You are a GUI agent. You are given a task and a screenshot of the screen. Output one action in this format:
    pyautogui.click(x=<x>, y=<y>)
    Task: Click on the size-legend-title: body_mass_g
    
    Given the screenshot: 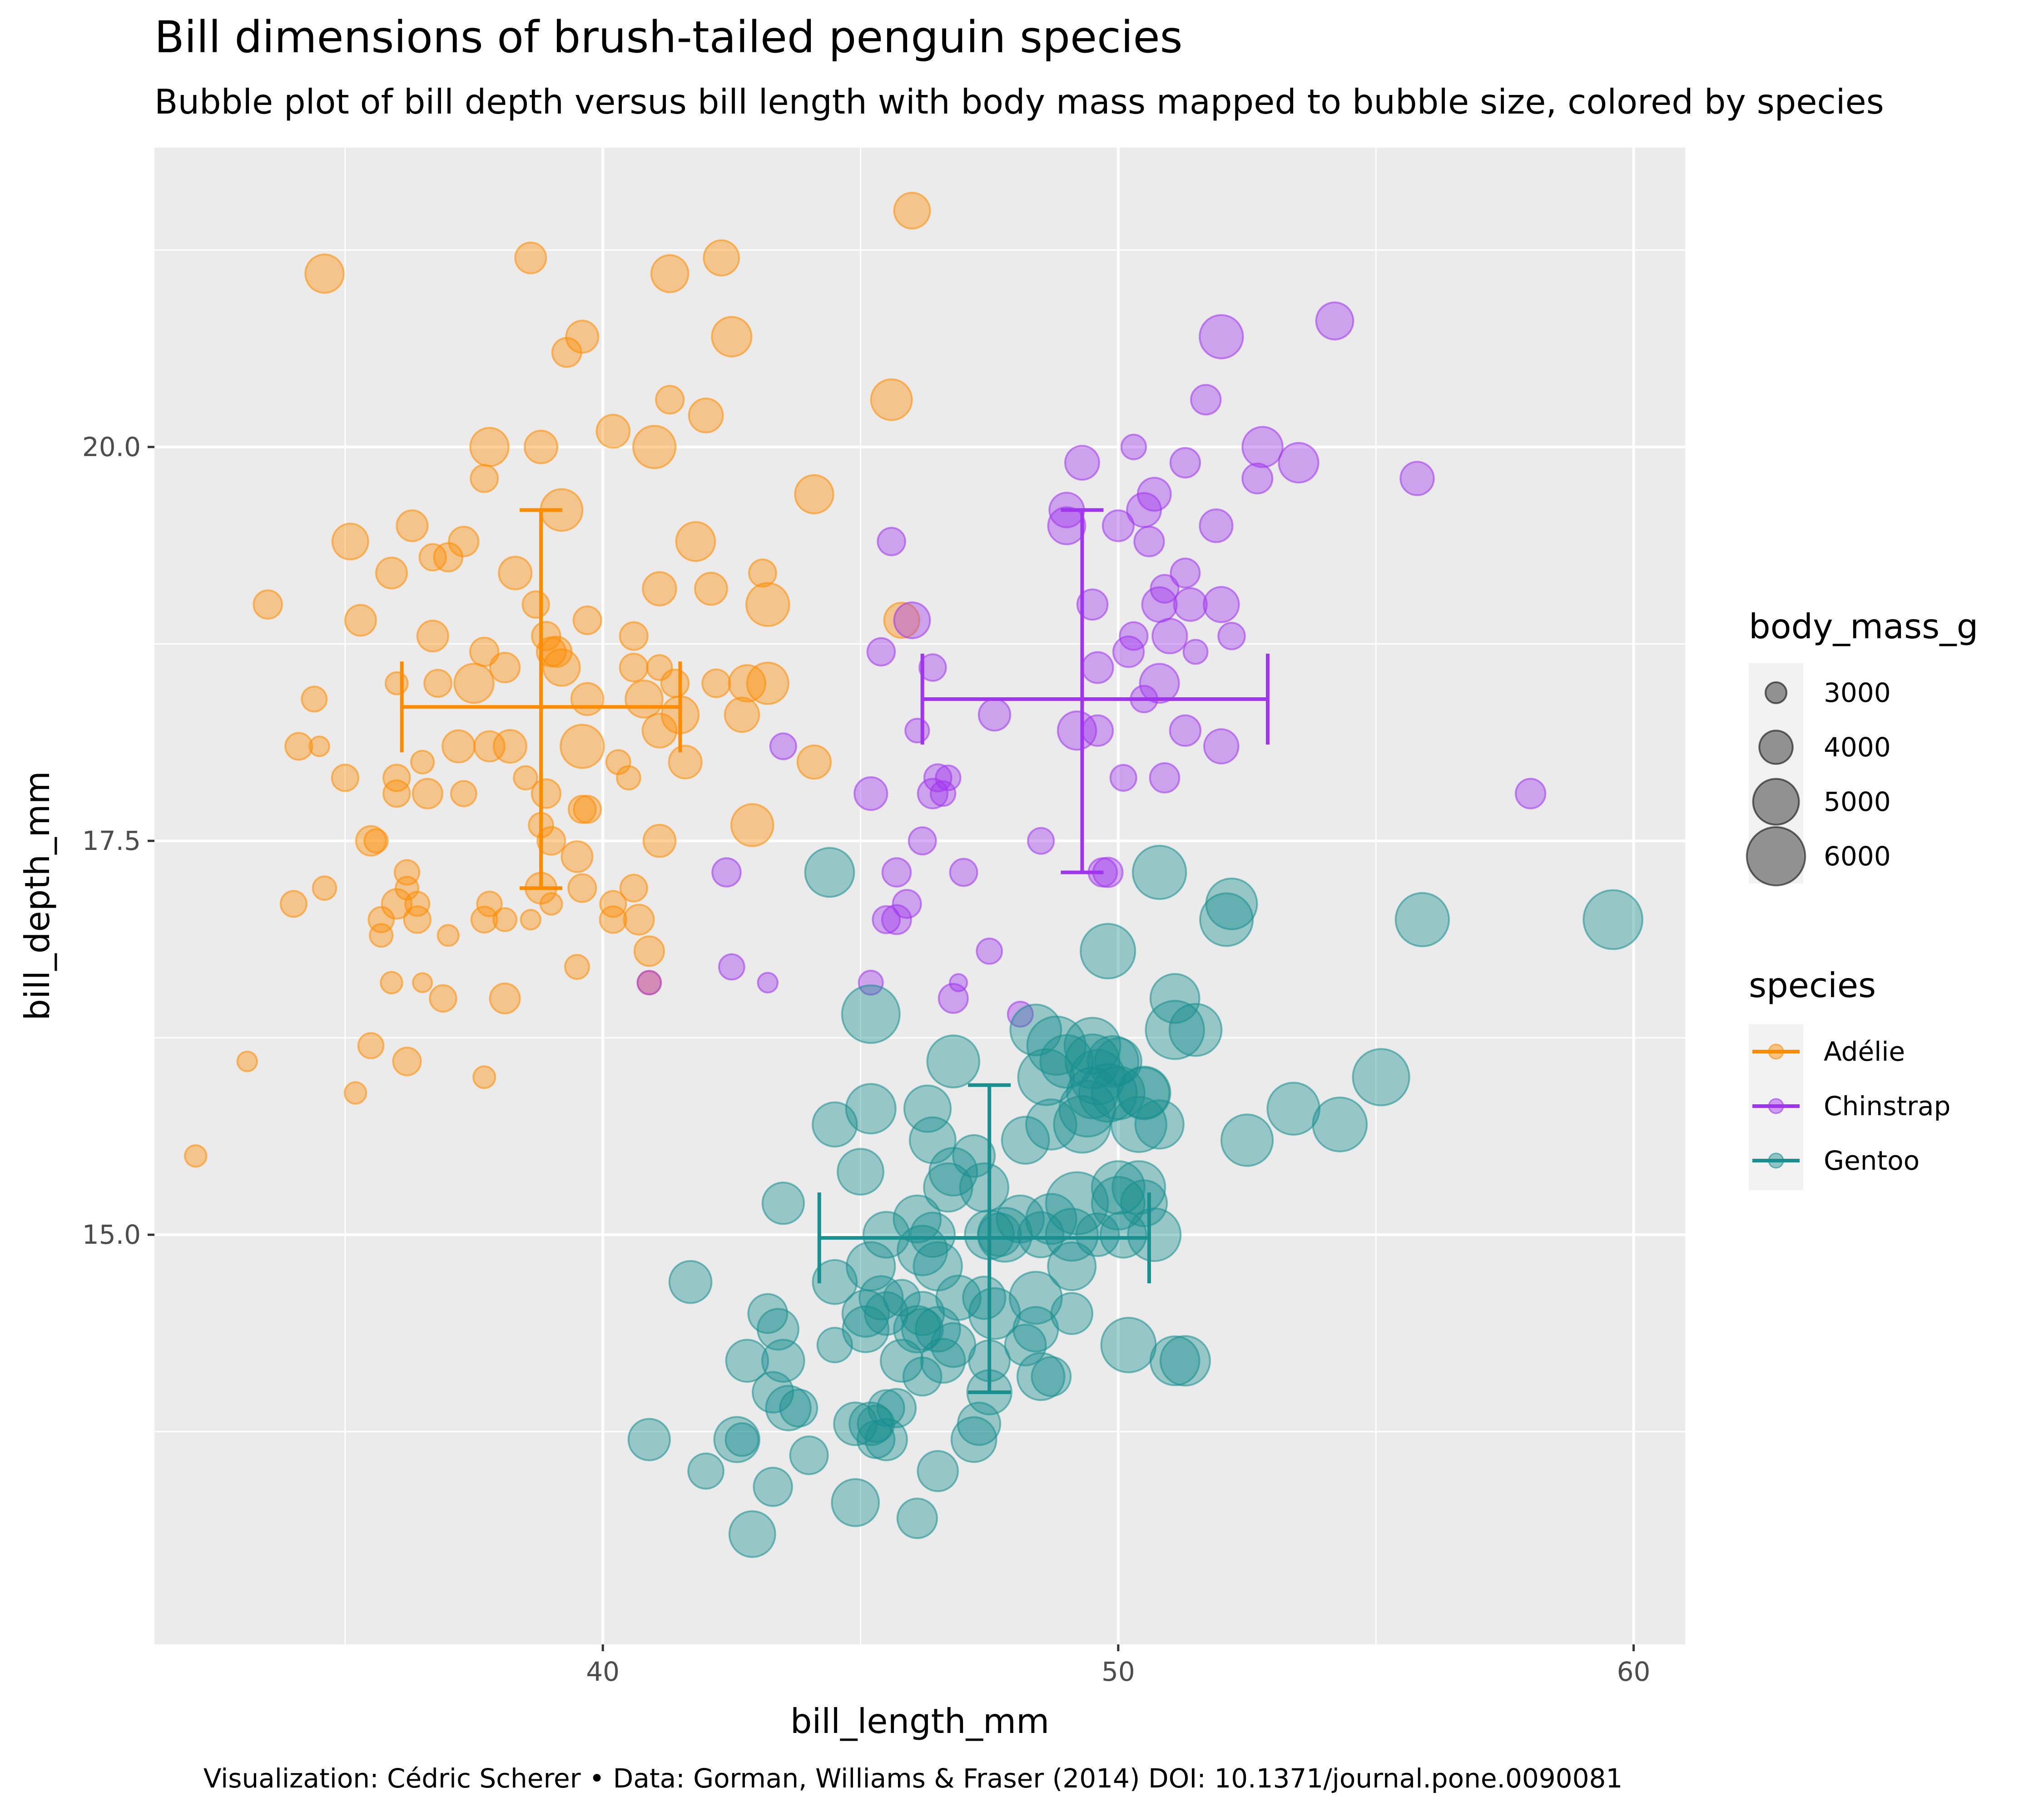 What is the action you would take?
    pyautogui.click(x=1864, y=626)
    